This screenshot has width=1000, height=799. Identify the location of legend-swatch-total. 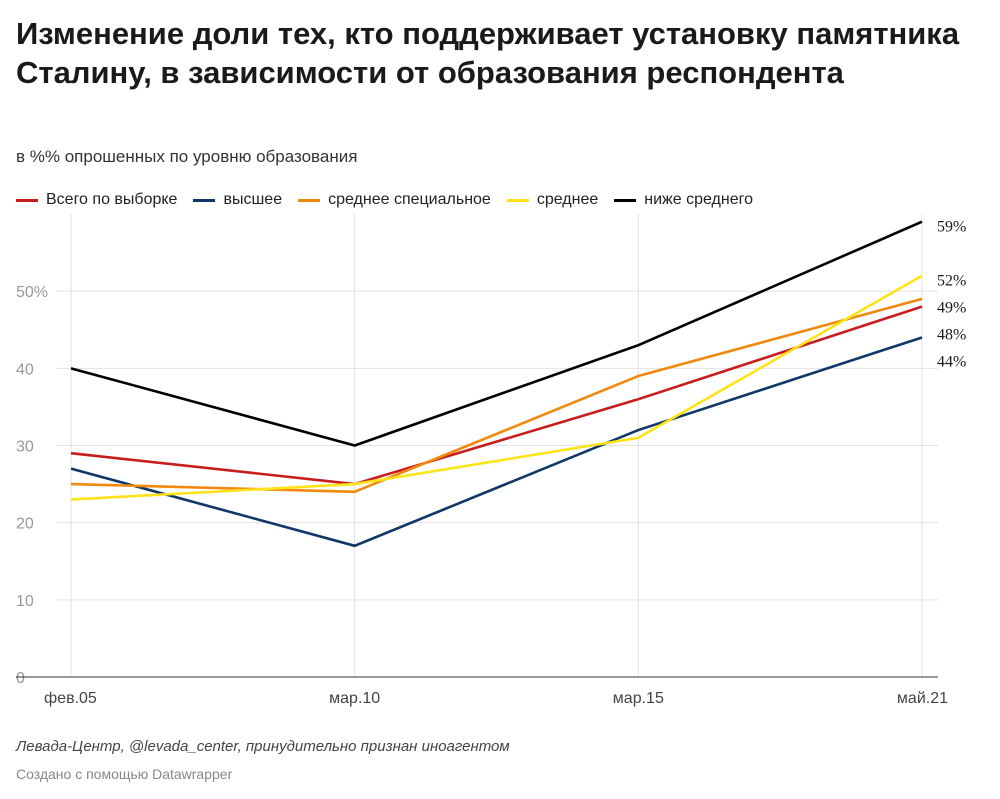
(27, 200).